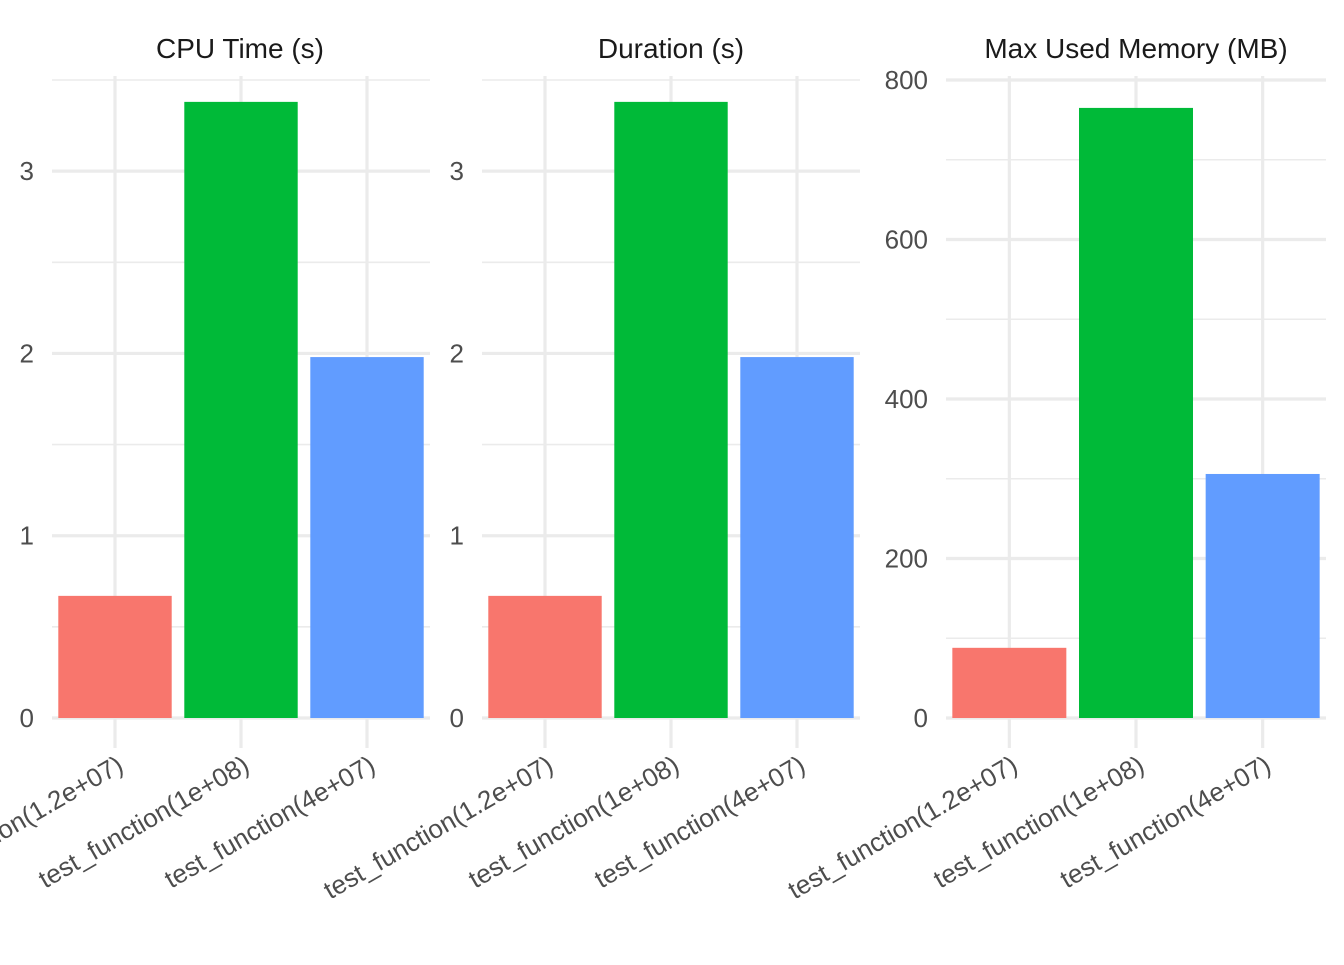 The height and width of the screenshot is (965, 1344). Describe the element at coordinates (903, 827) in the screenshot. I see `x-tick-label: test_function(1.2e+07)` at that location.